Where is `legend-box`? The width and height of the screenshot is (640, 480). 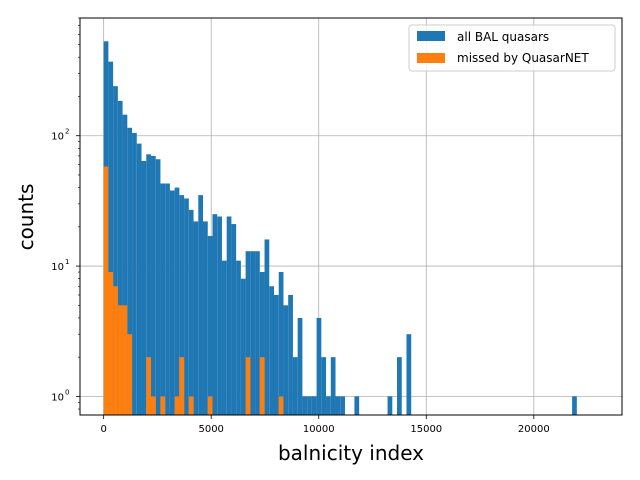 legend-box is located at coordinates (512, 48).